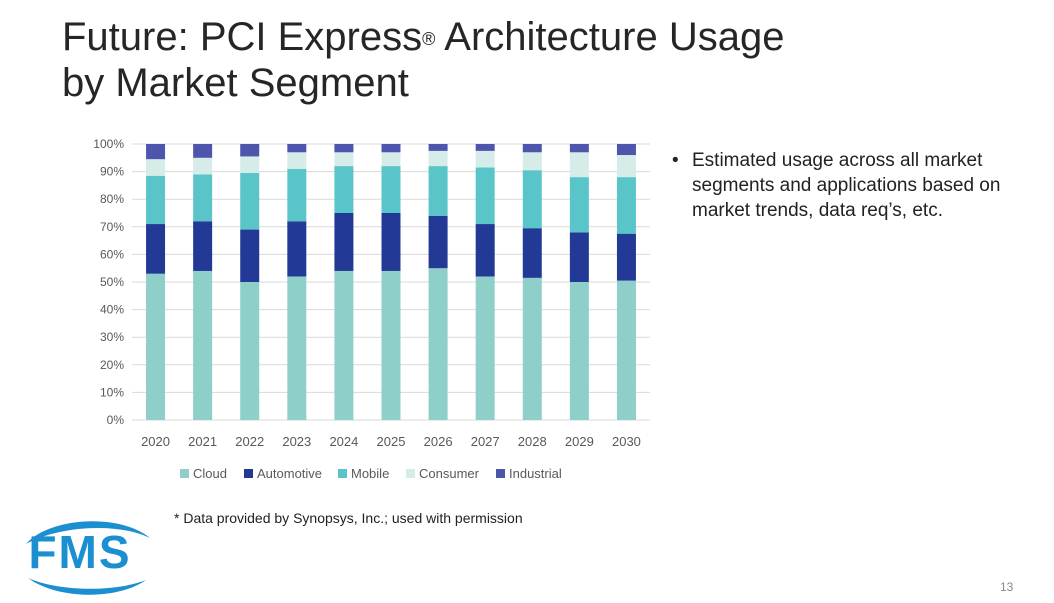  I want to click on legend-swatch-industrial, so click(500, 473).